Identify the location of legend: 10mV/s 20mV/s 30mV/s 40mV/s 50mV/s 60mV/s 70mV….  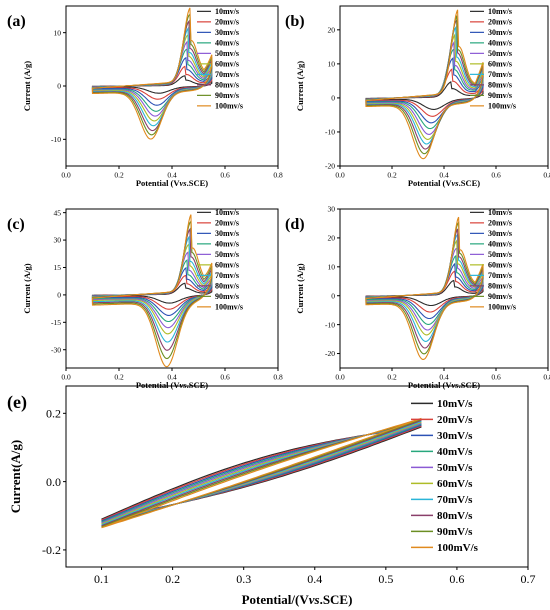
(445, 476).